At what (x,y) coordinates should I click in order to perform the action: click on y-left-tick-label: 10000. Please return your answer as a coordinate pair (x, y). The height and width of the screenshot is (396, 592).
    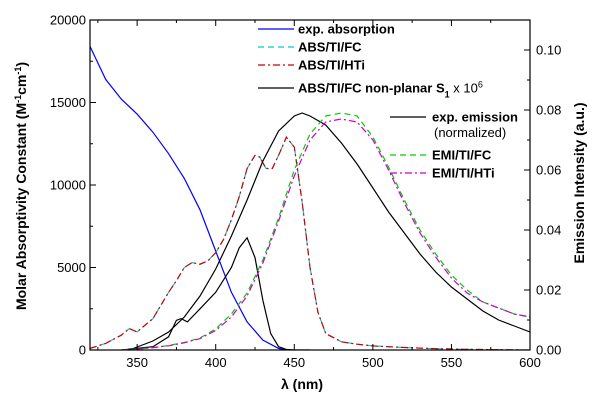
    Looking at the image, I should click on (68, 185).